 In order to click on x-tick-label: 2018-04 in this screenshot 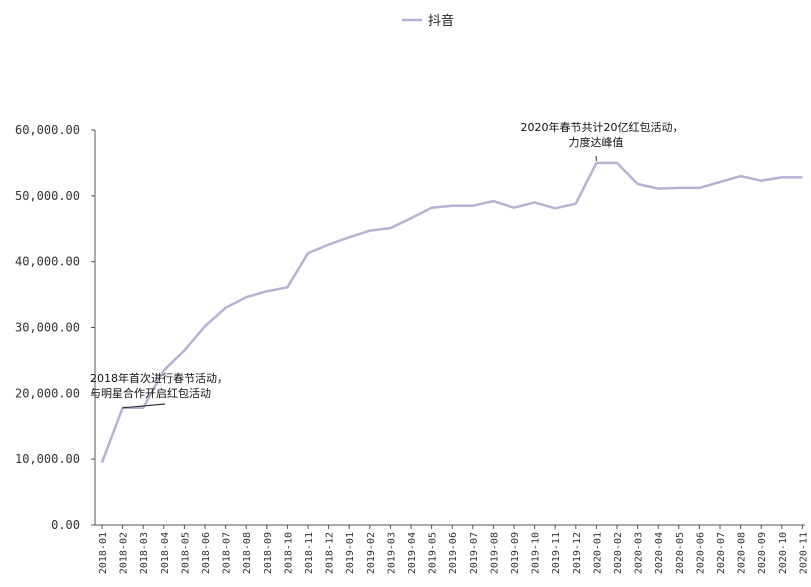, I will do `click(165, 553)`.